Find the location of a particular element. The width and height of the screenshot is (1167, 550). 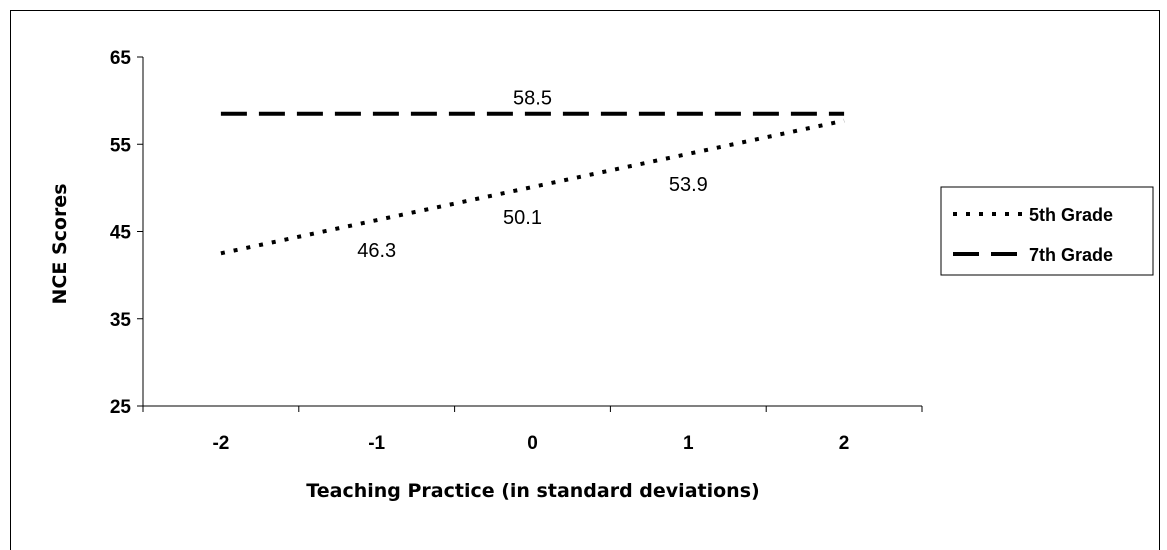

data-label: 50.1 is located at coordinates (522, 218).